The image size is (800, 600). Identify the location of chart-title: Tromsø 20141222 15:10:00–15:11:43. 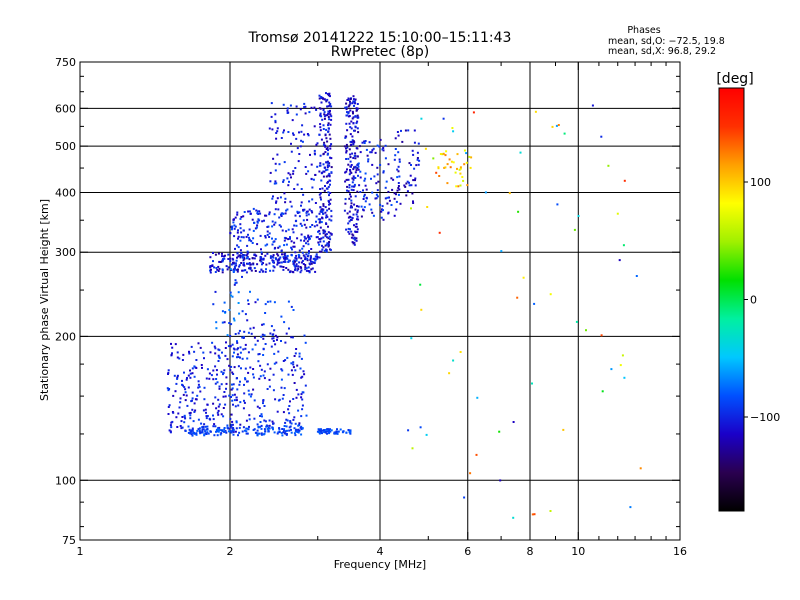
(380, 38).